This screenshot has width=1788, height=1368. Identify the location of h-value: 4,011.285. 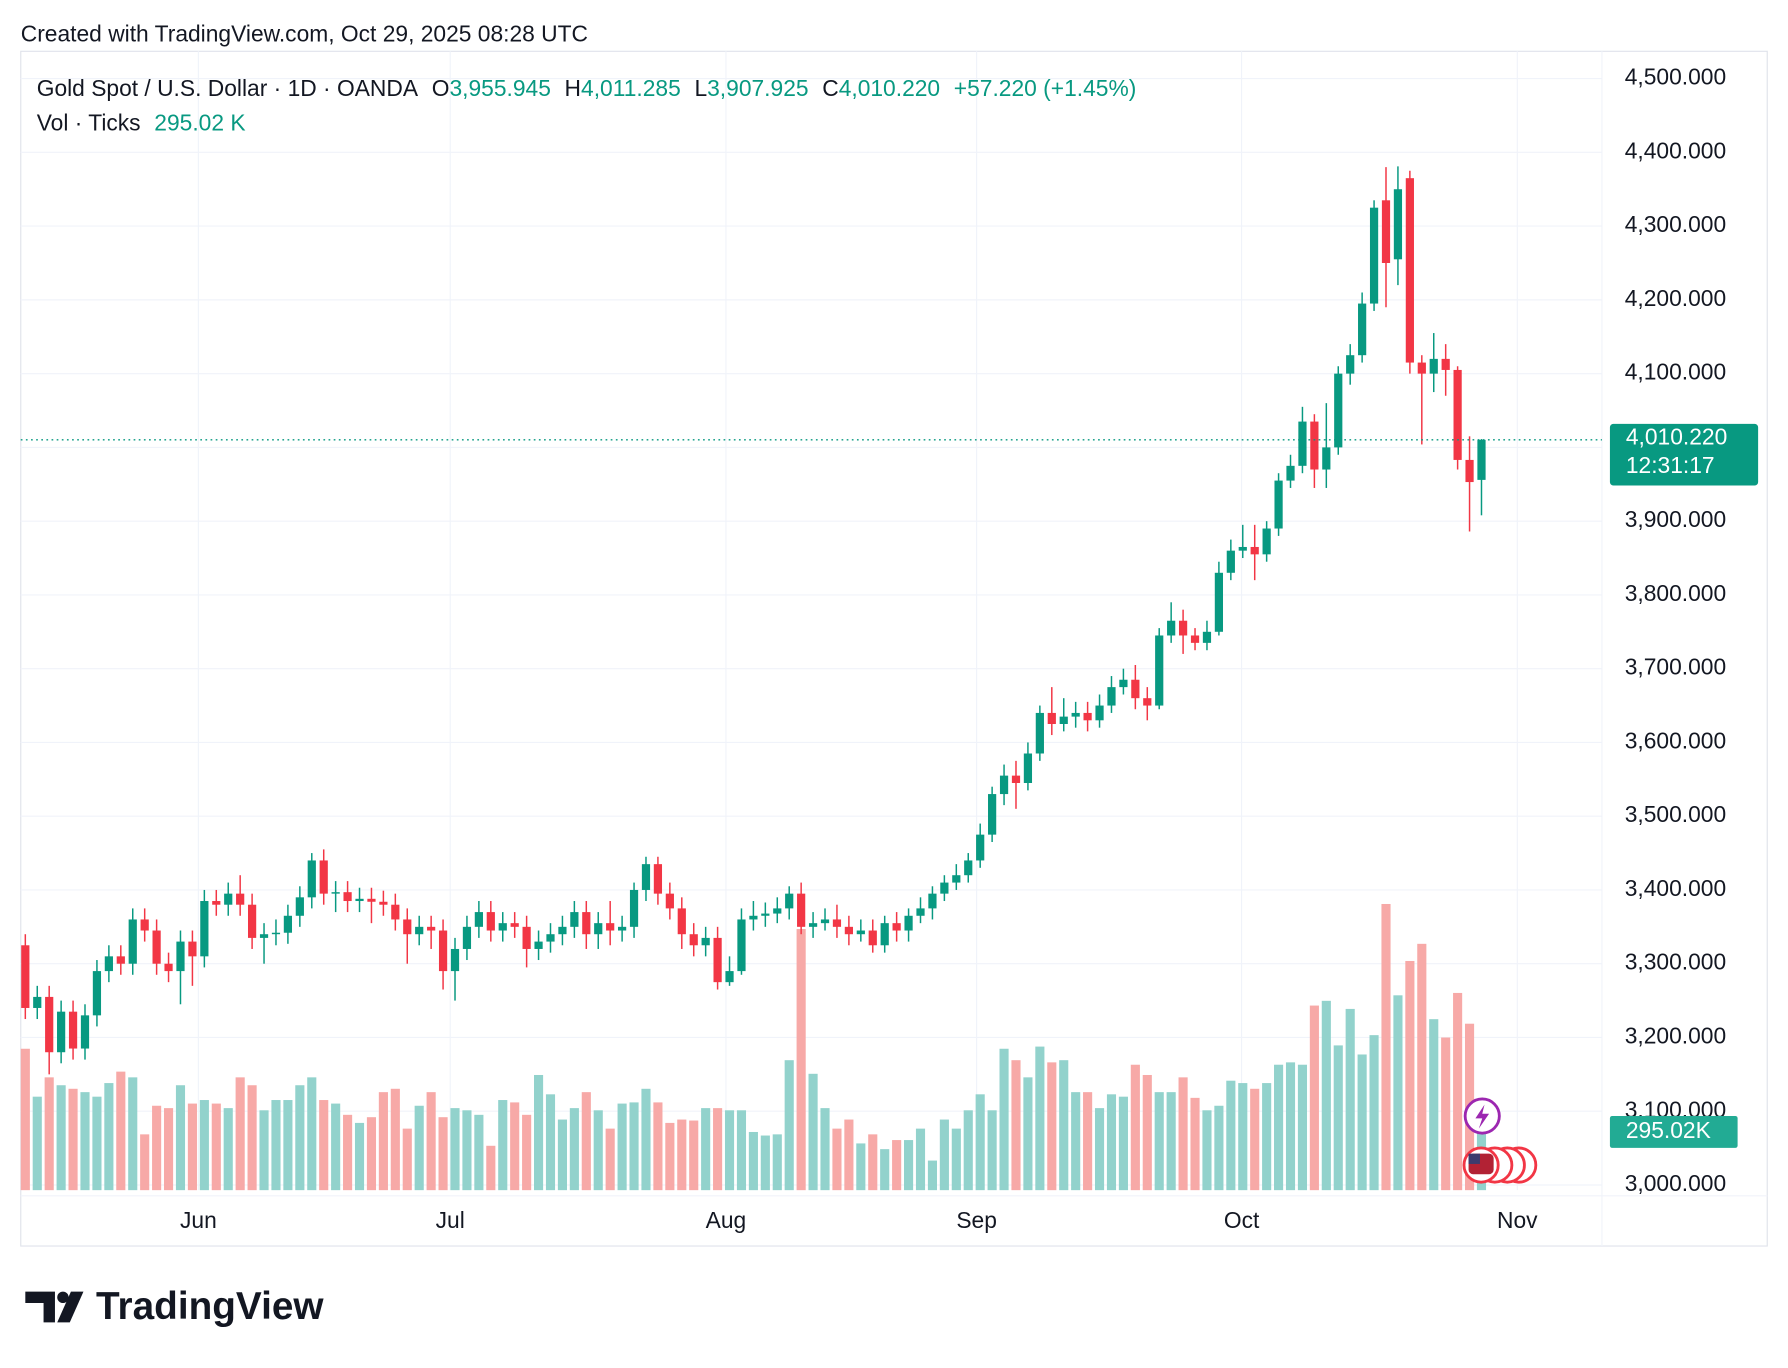
(631, 88).